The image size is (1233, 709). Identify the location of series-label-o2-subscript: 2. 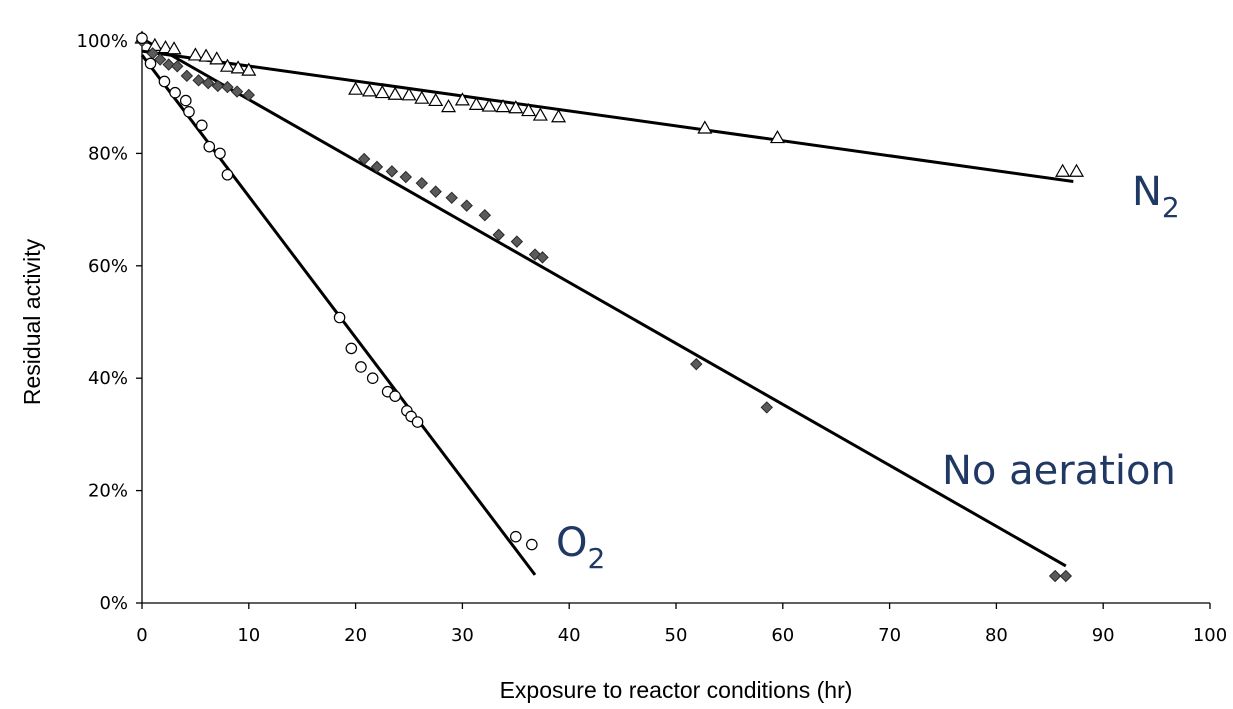
(596, 558).